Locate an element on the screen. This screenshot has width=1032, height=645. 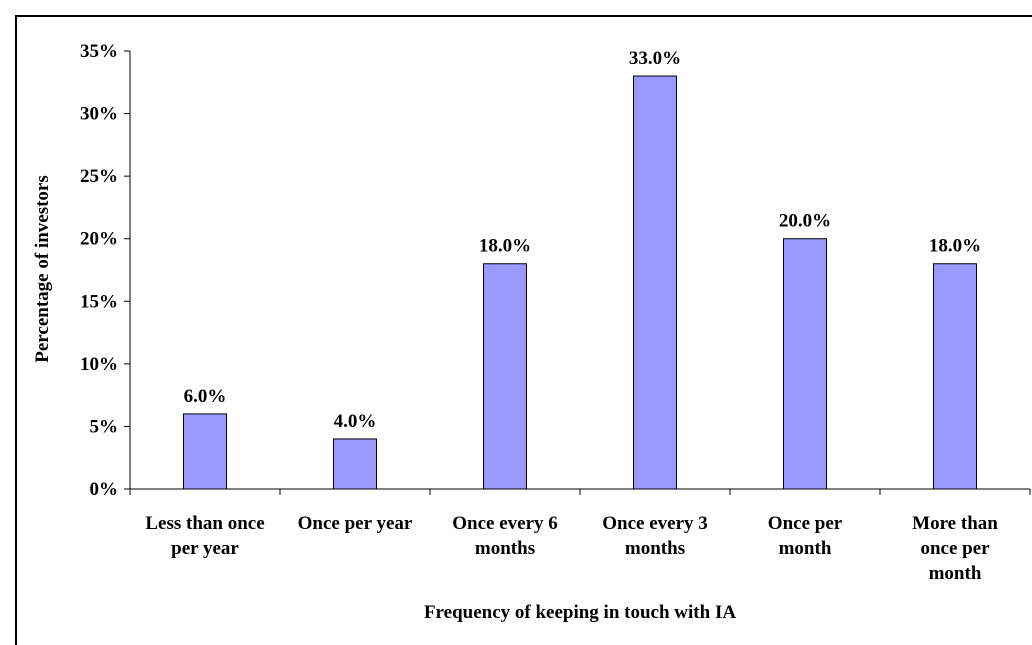
x-tick-label: Less than once per year is located at coordinates (204, 536).